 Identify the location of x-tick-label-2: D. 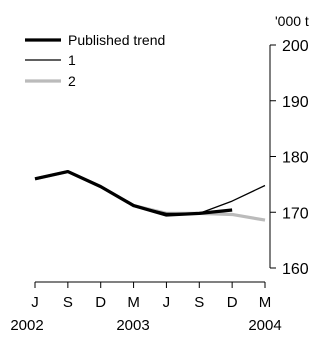
(100, 302).